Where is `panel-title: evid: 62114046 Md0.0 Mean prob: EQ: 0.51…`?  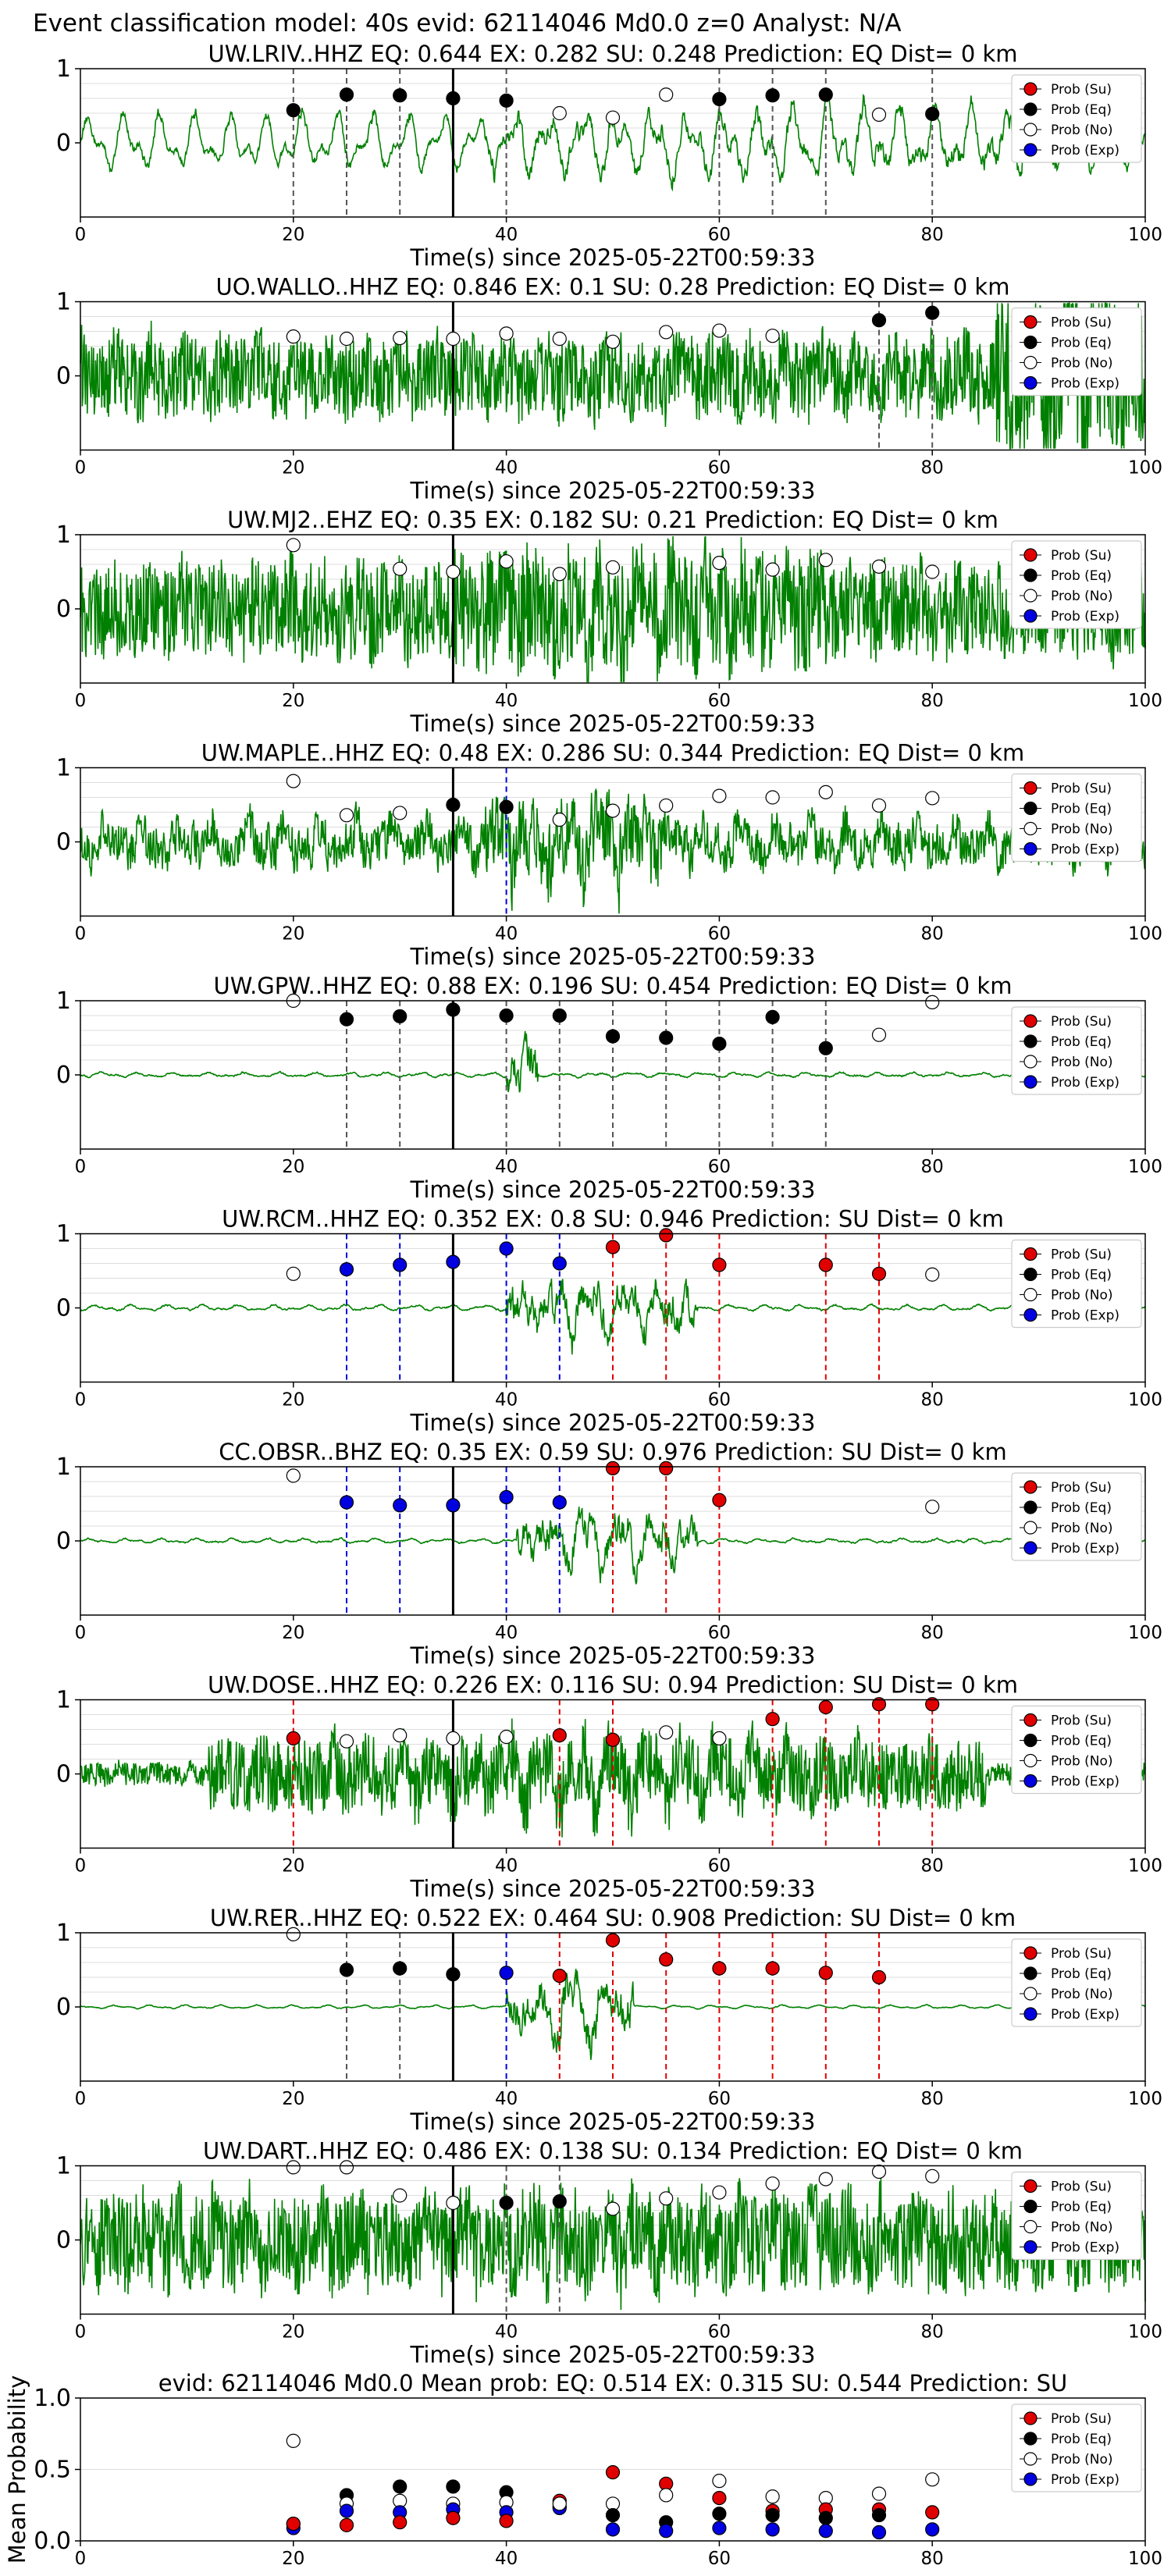
panel-title: evid: 62114046 Md0.0 Mean prob: EQ: 0.51… is located at coordinates (612, 2383).